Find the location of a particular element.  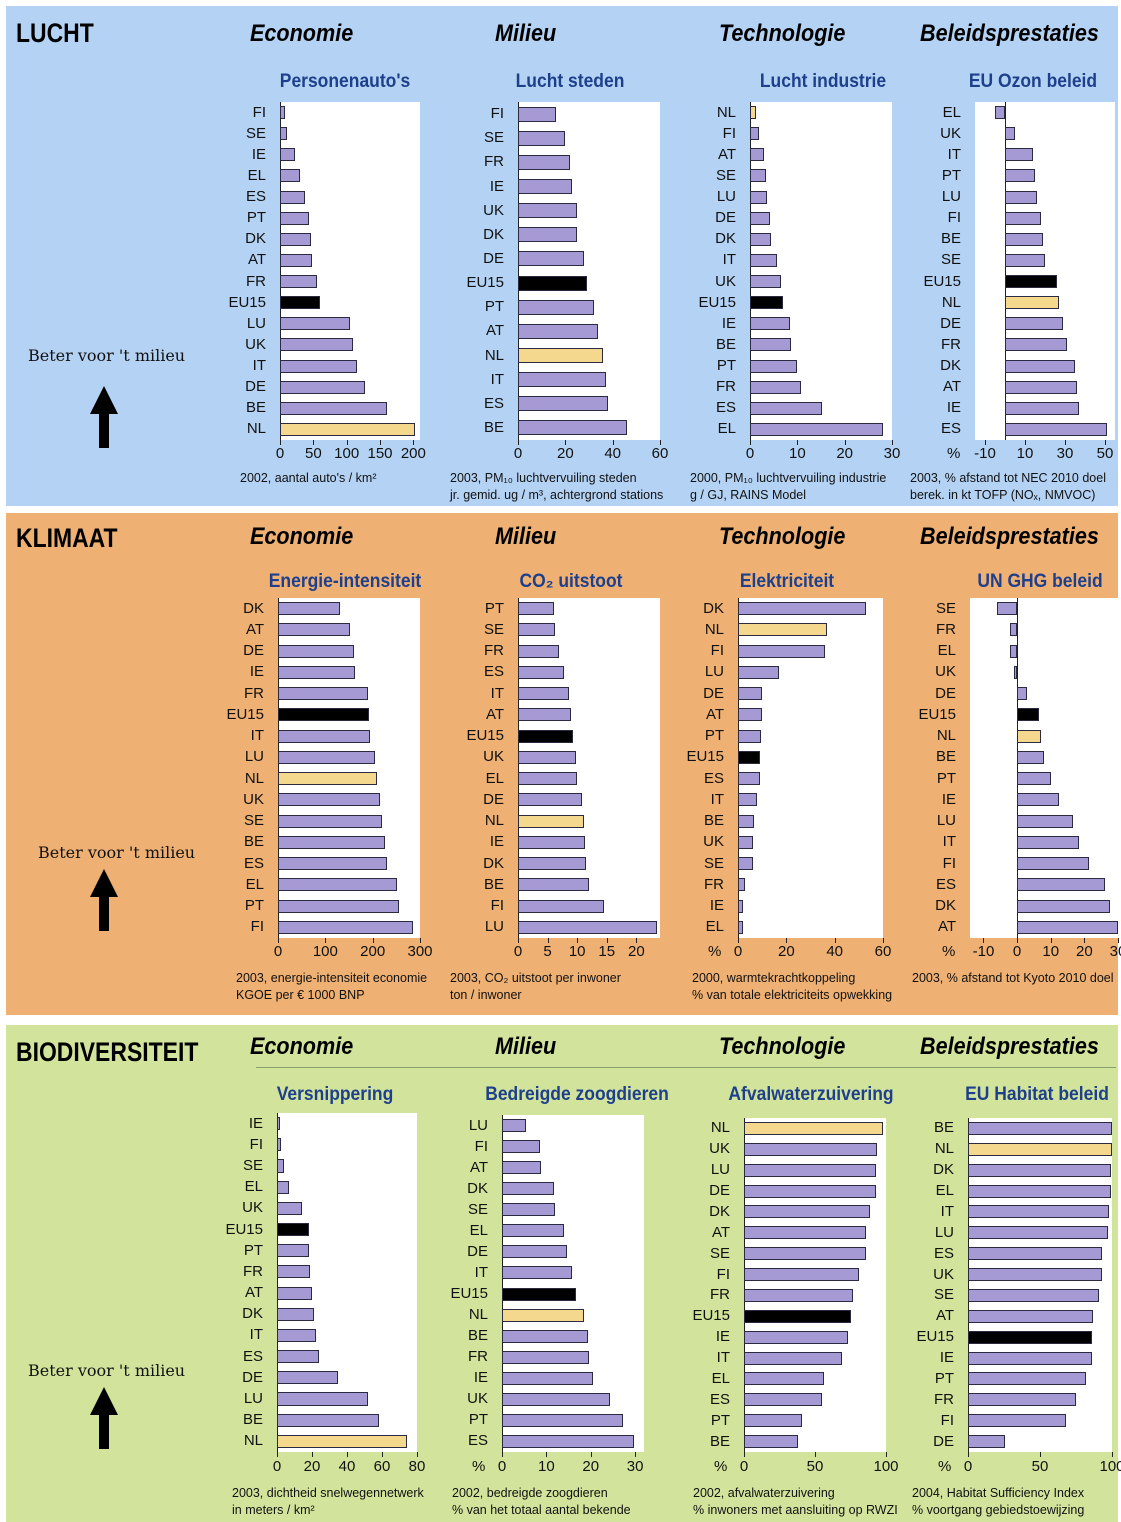

category-label: IE is located at coordinates (728, 323).